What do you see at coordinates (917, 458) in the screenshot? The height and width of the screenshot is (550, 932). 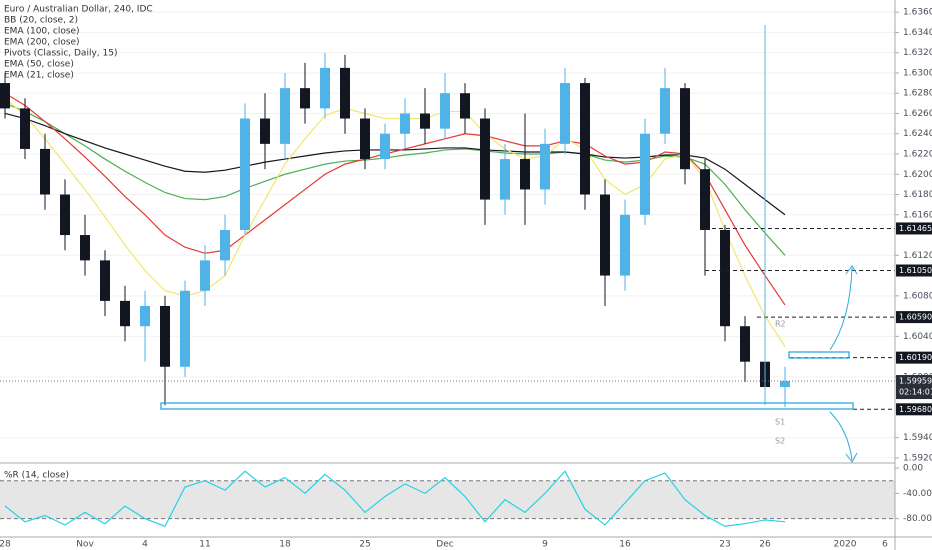 I see `y-tick-label: 1.59200` at bounding box center [917, 458].